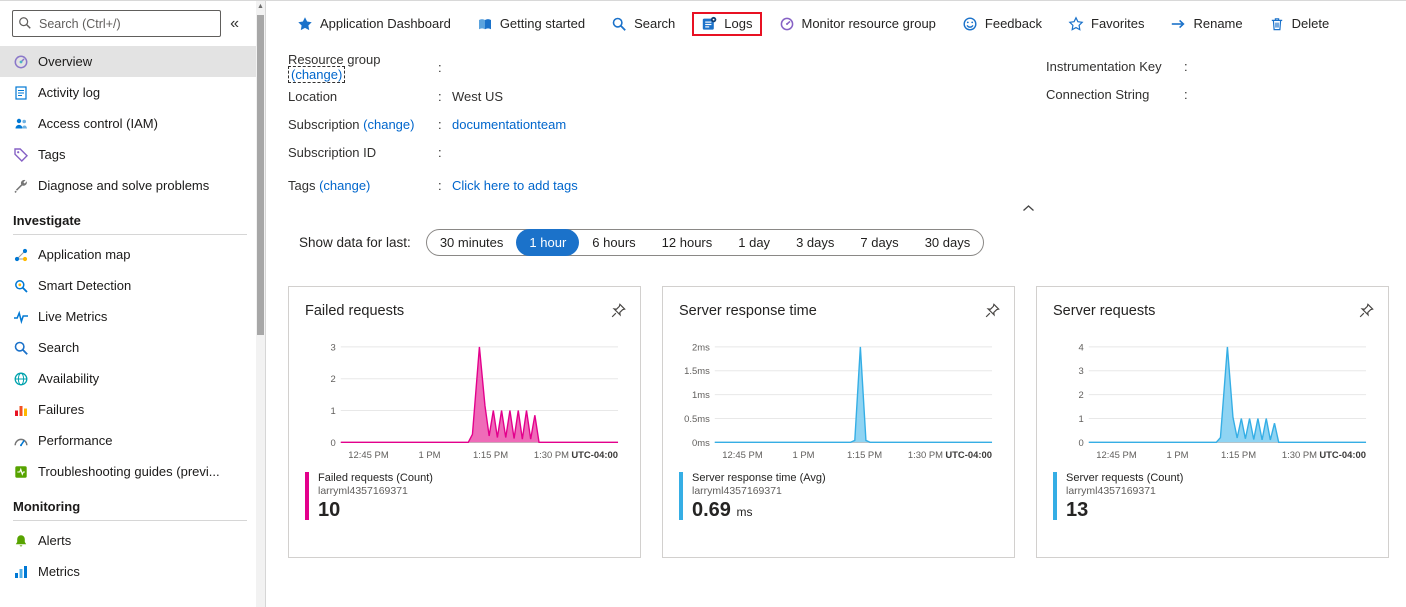  What do you see at coordinates (614, 242) in the screenshot?
I see `time-pill-6-hours: 6 hours` at bounding box center [614, 242].